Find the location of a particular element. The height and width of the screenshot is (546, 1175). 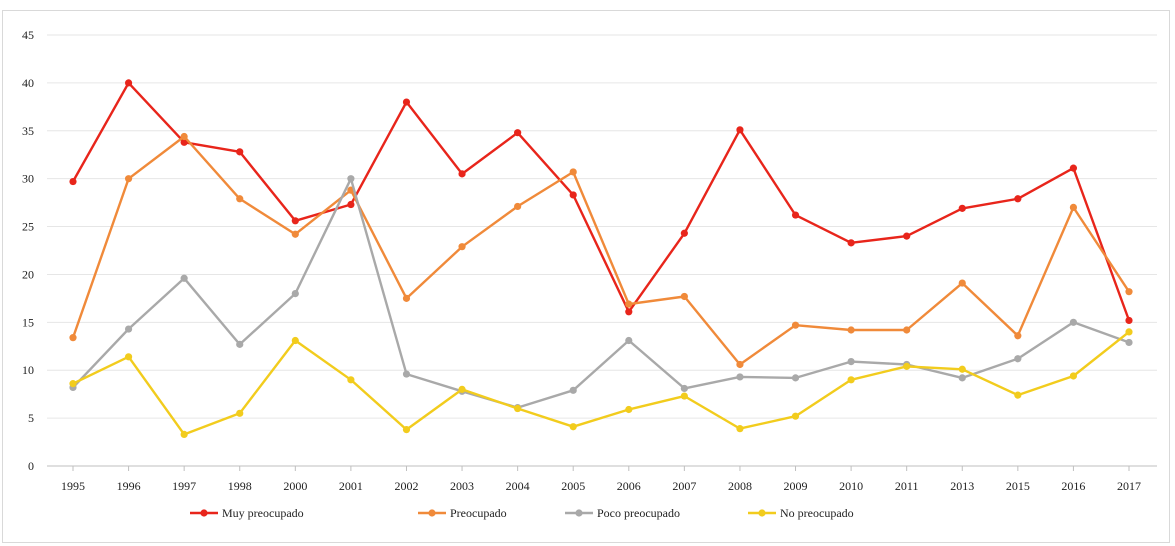

legend-label: Preocupado is located at coordinates (478, 513).